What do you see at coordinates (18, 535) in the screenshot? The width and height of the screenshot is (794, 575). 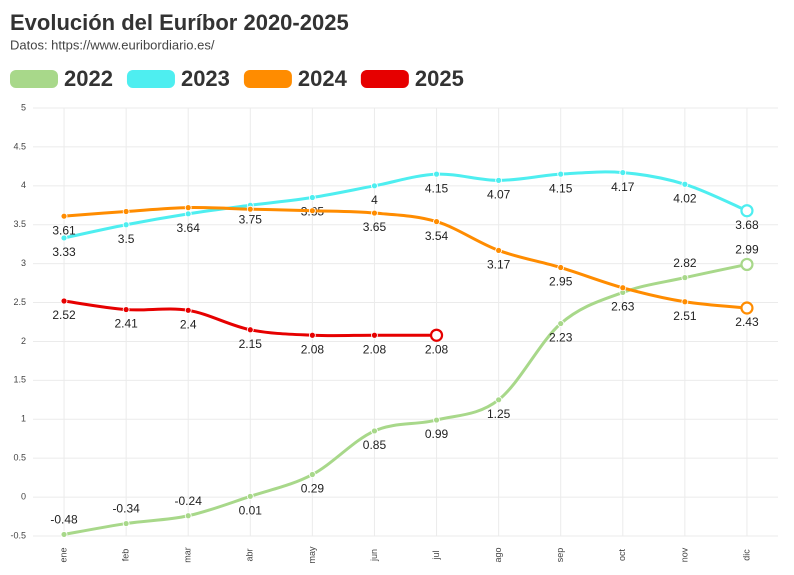 I see `y-tick-label: -0.5` at bounding box center [18, 535].